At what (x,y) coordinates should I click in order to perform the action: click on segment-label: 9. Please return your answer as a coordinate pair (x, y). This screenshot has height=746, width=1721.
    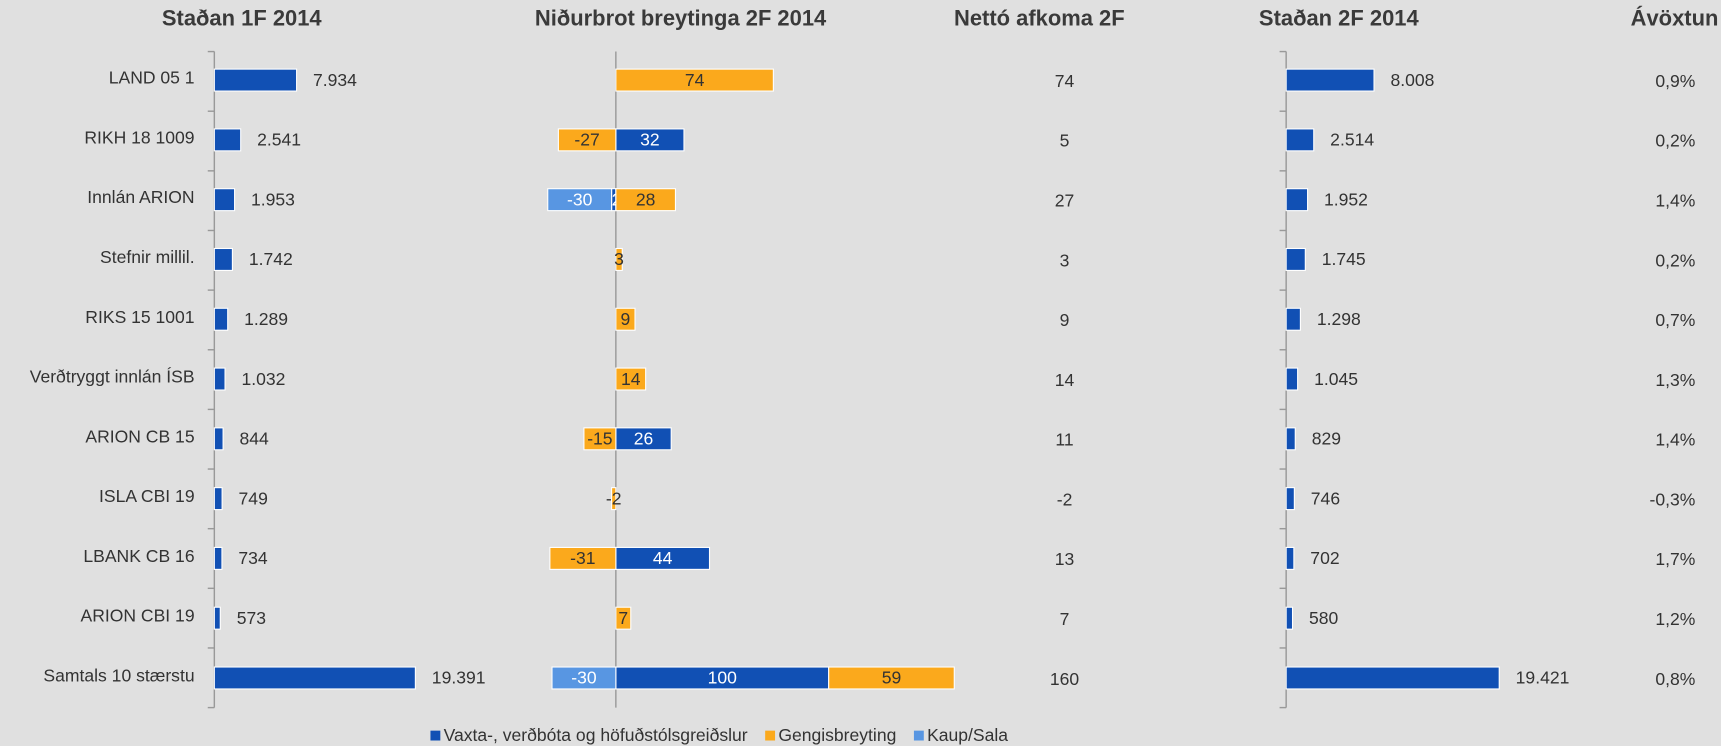
    Looking at the image, I should click on (626, 319).